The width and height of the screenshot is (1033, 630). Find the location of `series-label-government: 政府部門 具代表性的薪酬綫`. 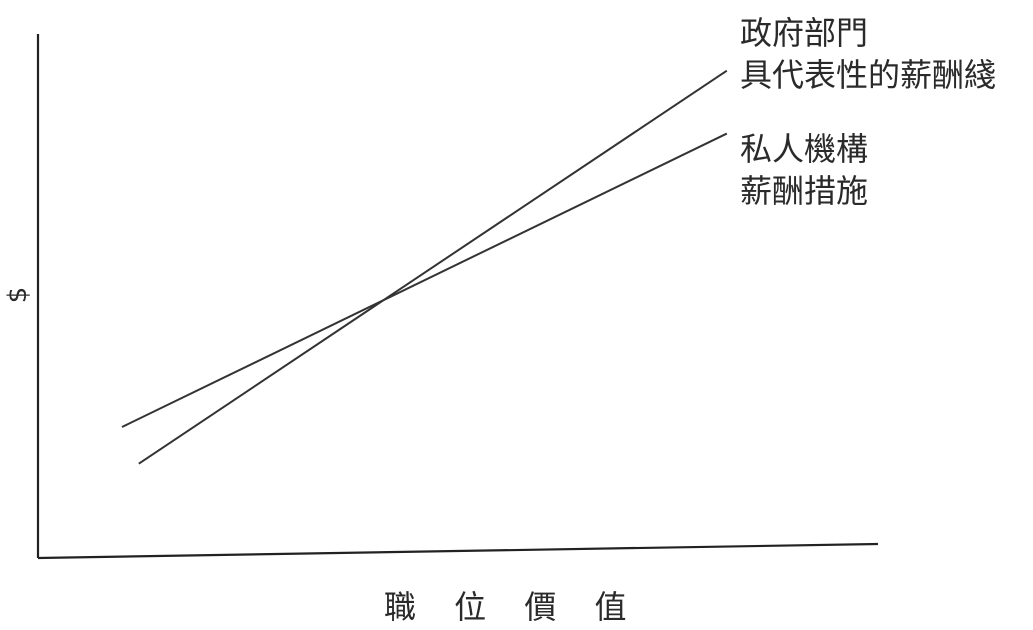

series-label-government: 政府部門 具代表性的薪酬綫 is located at coordinates (868, 54).